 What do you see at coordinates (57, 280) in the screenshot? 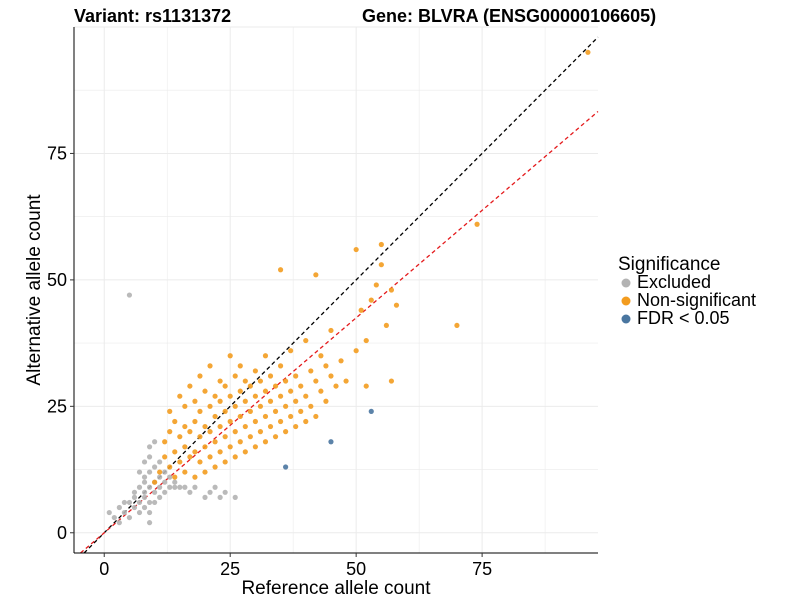
I see `y-tick-label: 50` at bounding box center [57, 280].